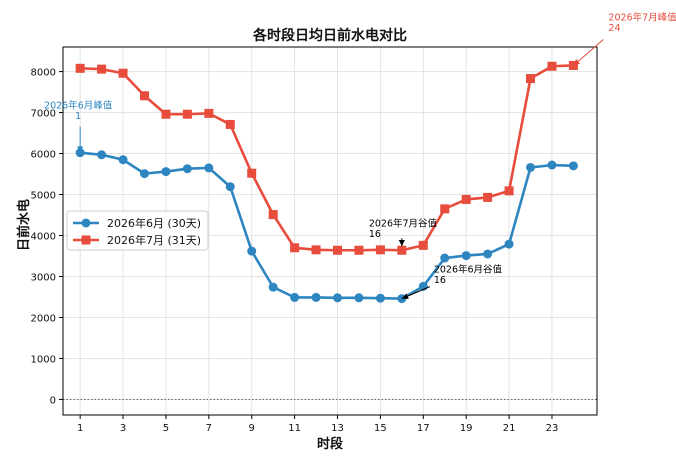 Image resolution: width=676 pixels, height=458 pixels. What do you see at coordinates (405, 296) in the screenshot?
I see `annotation-4-arrowhead` at bounding box center [405, 296].